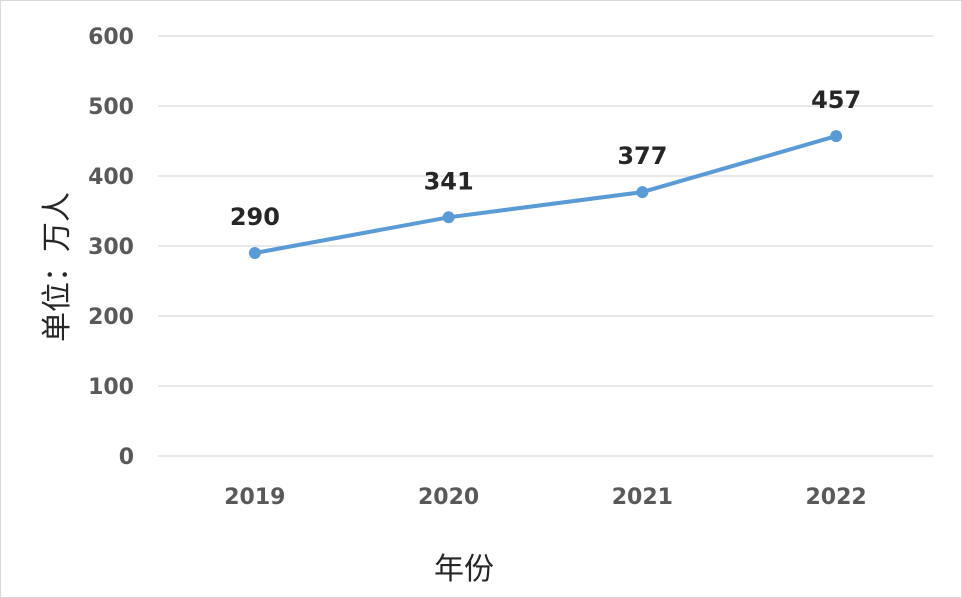 The image size is (962, 598). Describe the element at coordinates (255, 217) in the screenshot. I see `data-label: 290` at that location.